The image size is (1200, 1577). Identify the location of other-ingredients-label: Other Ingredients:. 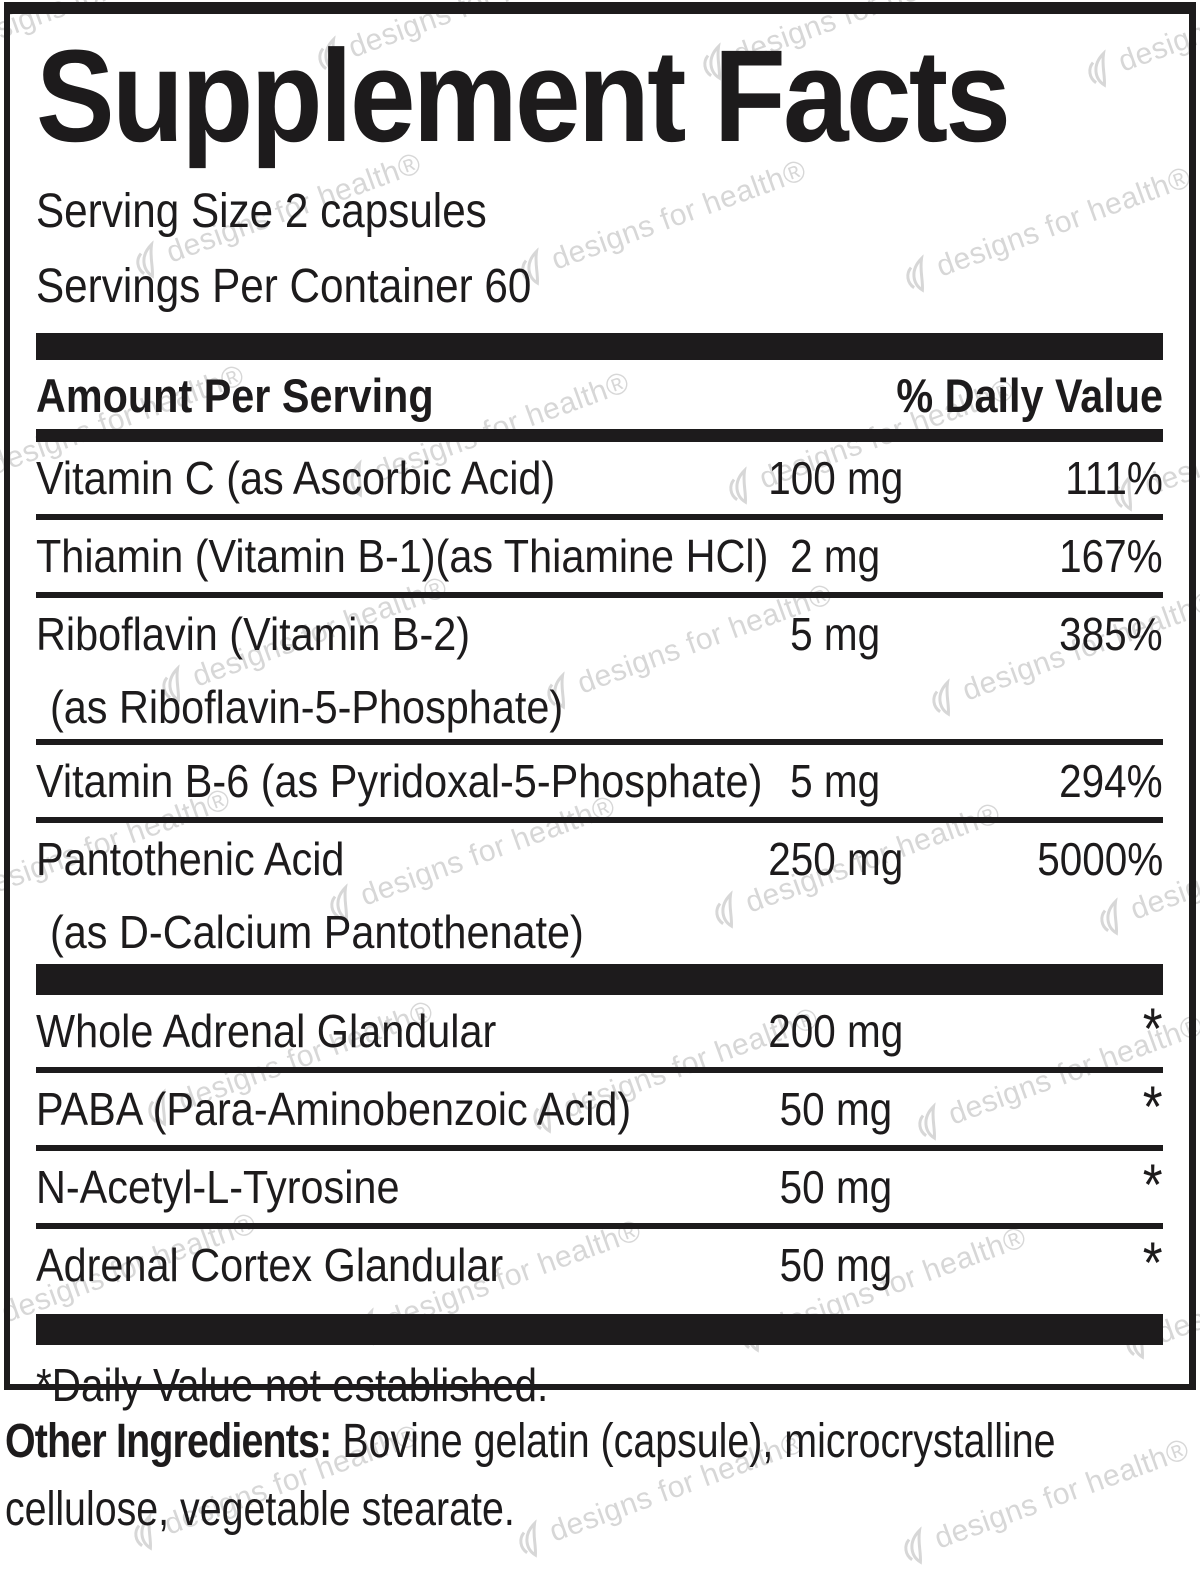
(168, 1441).